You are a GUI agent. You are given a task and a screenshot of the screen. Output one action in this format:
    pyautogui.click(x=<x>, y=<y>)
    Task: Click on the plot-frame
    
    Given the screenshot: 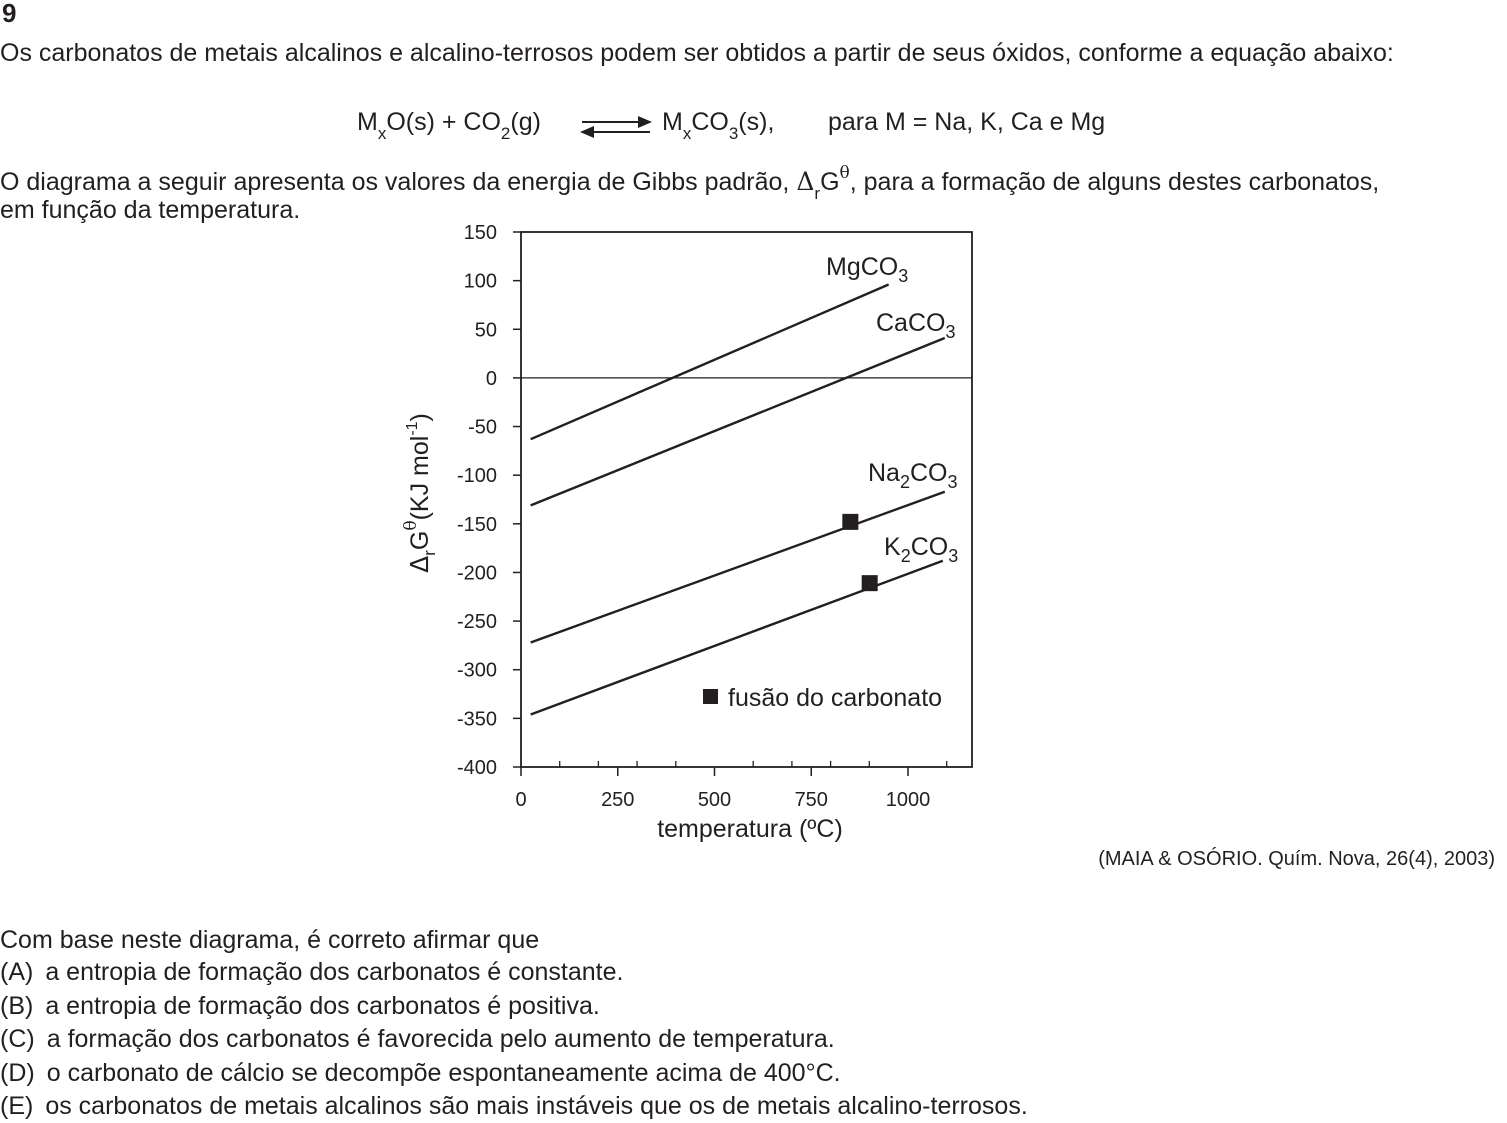 What is the action you would take?
    pyautogui.click(x=746, y=499)
    